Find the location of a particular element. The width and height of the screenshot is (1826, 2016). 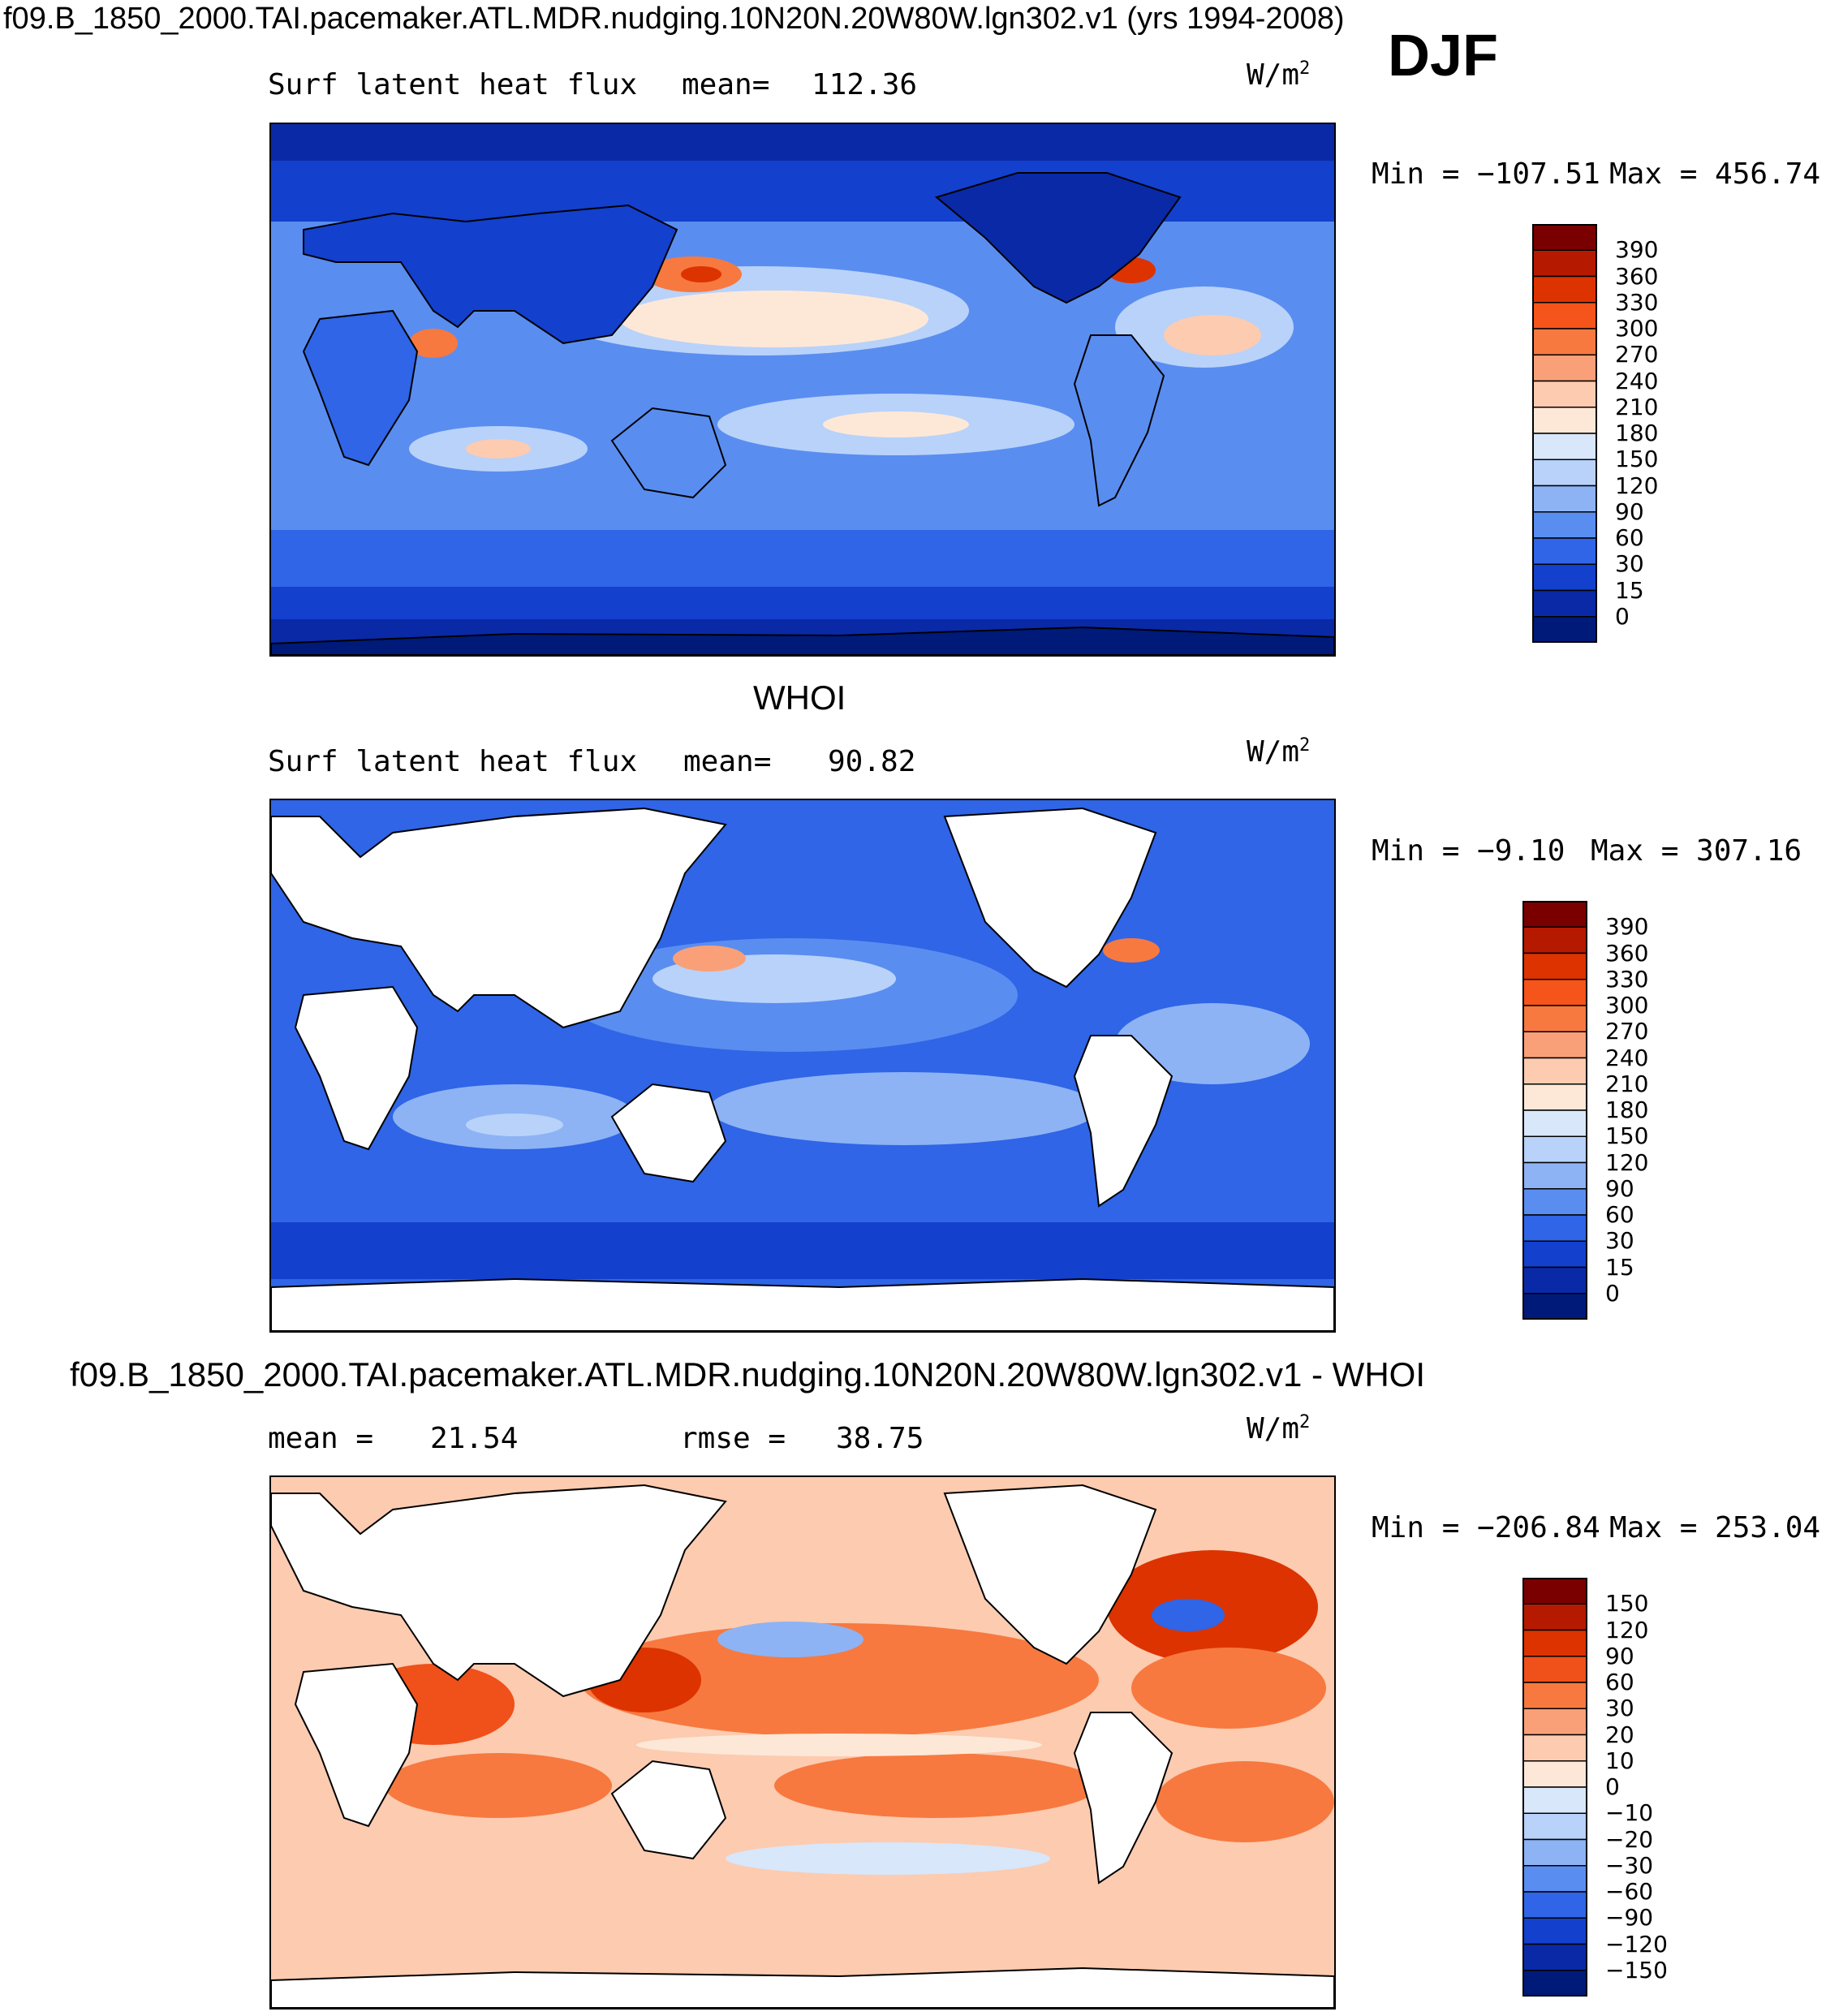

colorbar-tick-label: 10 is located at coordinates (1620, 1760).